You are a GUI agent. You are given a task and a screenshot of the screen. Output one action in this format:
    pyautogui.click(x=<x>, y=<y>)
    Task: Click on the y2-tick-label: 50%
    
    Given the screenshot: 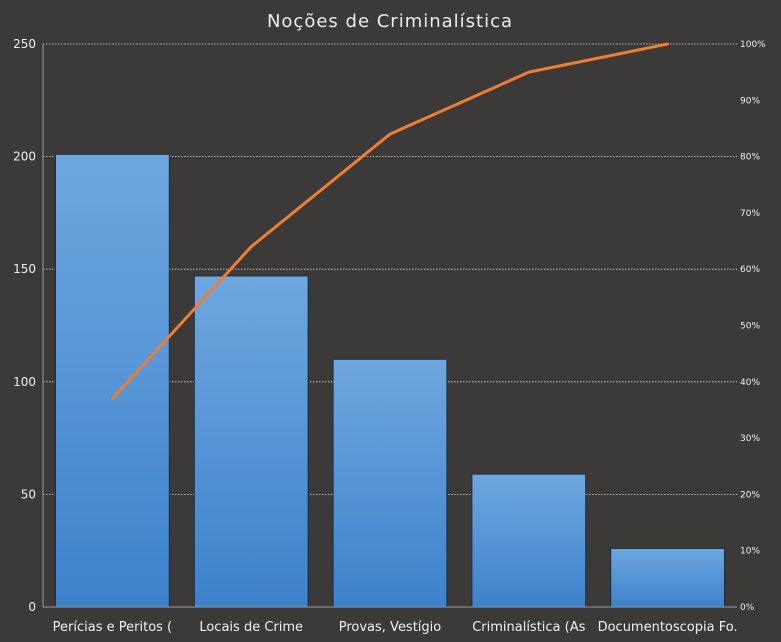 What is the action you would take?
    pyautogui.click(x=750, y=327)
    